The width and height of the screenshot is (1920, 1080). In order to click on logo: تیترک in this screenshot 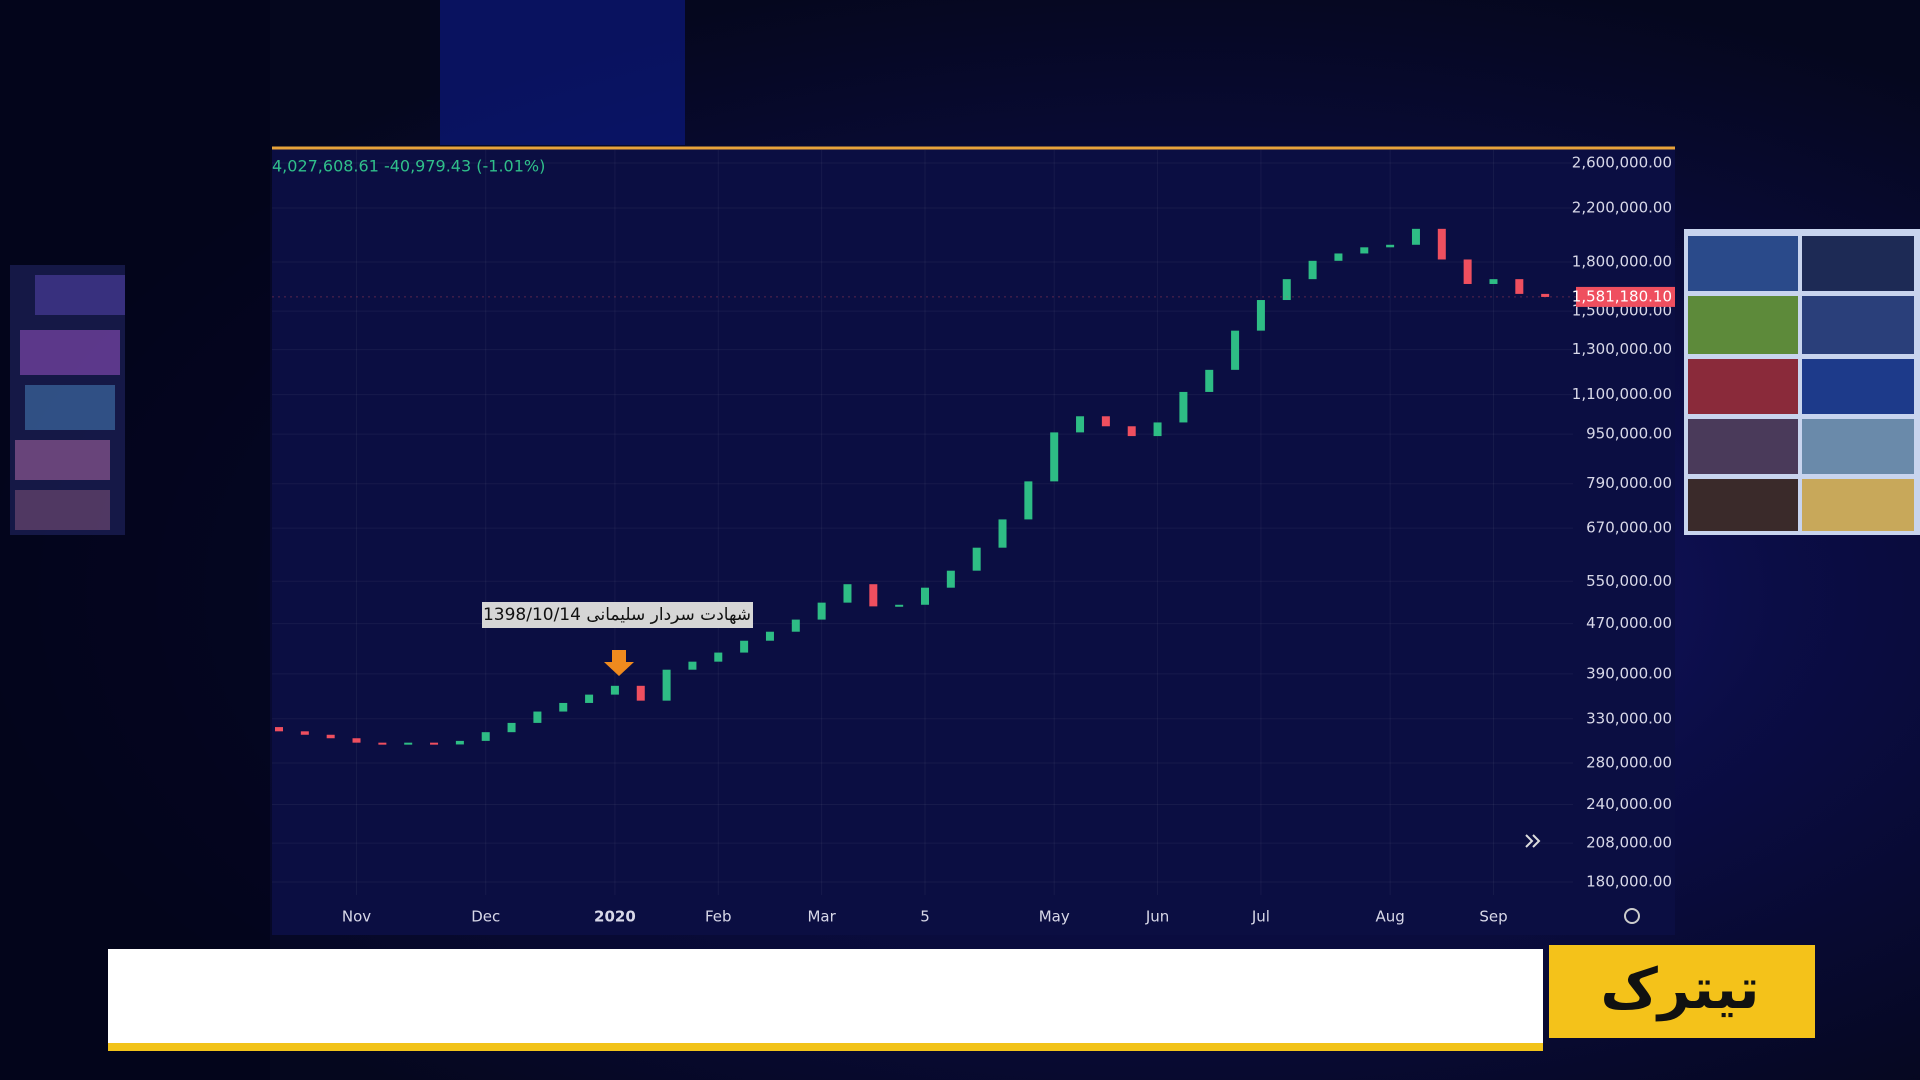, I will do `click(1680, 989)`.